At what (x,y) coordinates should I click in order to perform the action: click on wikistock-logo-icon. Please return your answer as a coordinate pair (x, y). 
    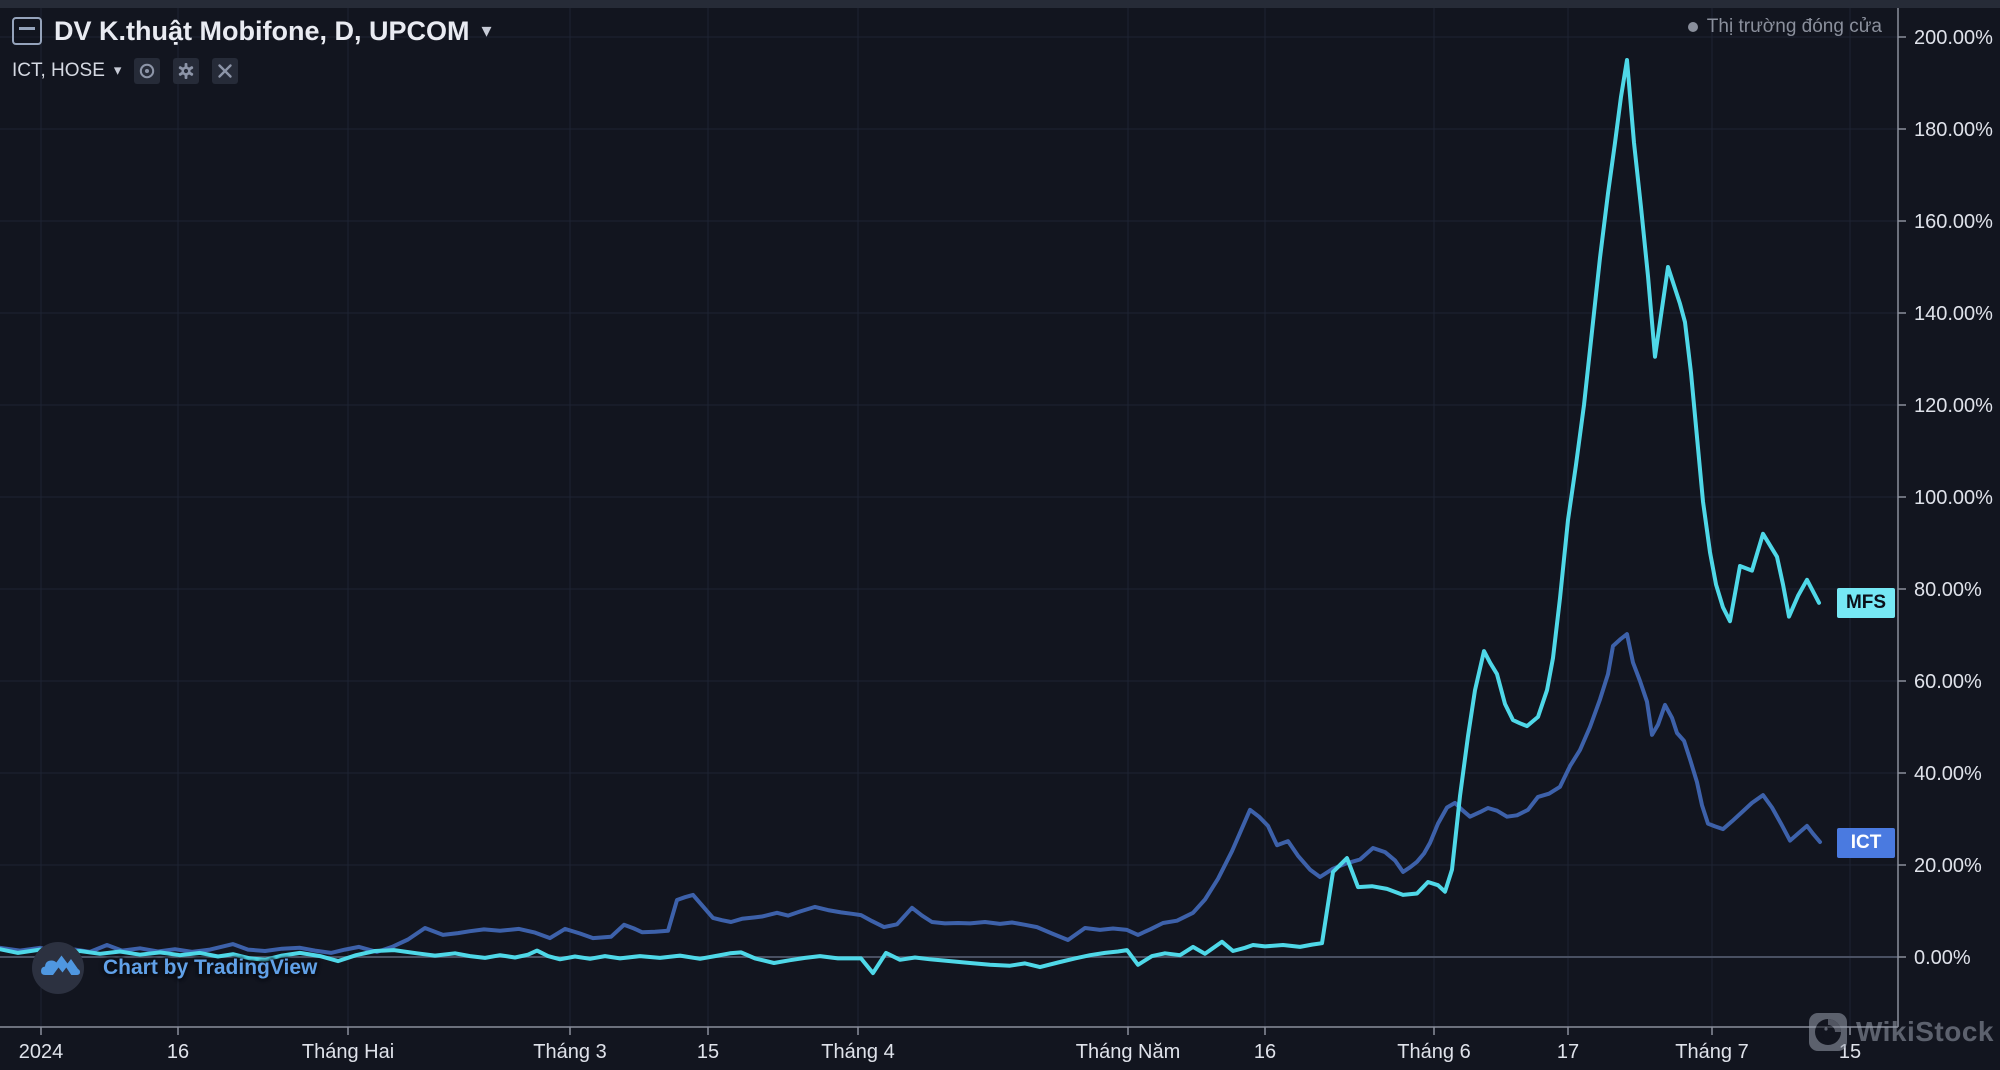
    Looking at the image, I should click on (1827, 1032).